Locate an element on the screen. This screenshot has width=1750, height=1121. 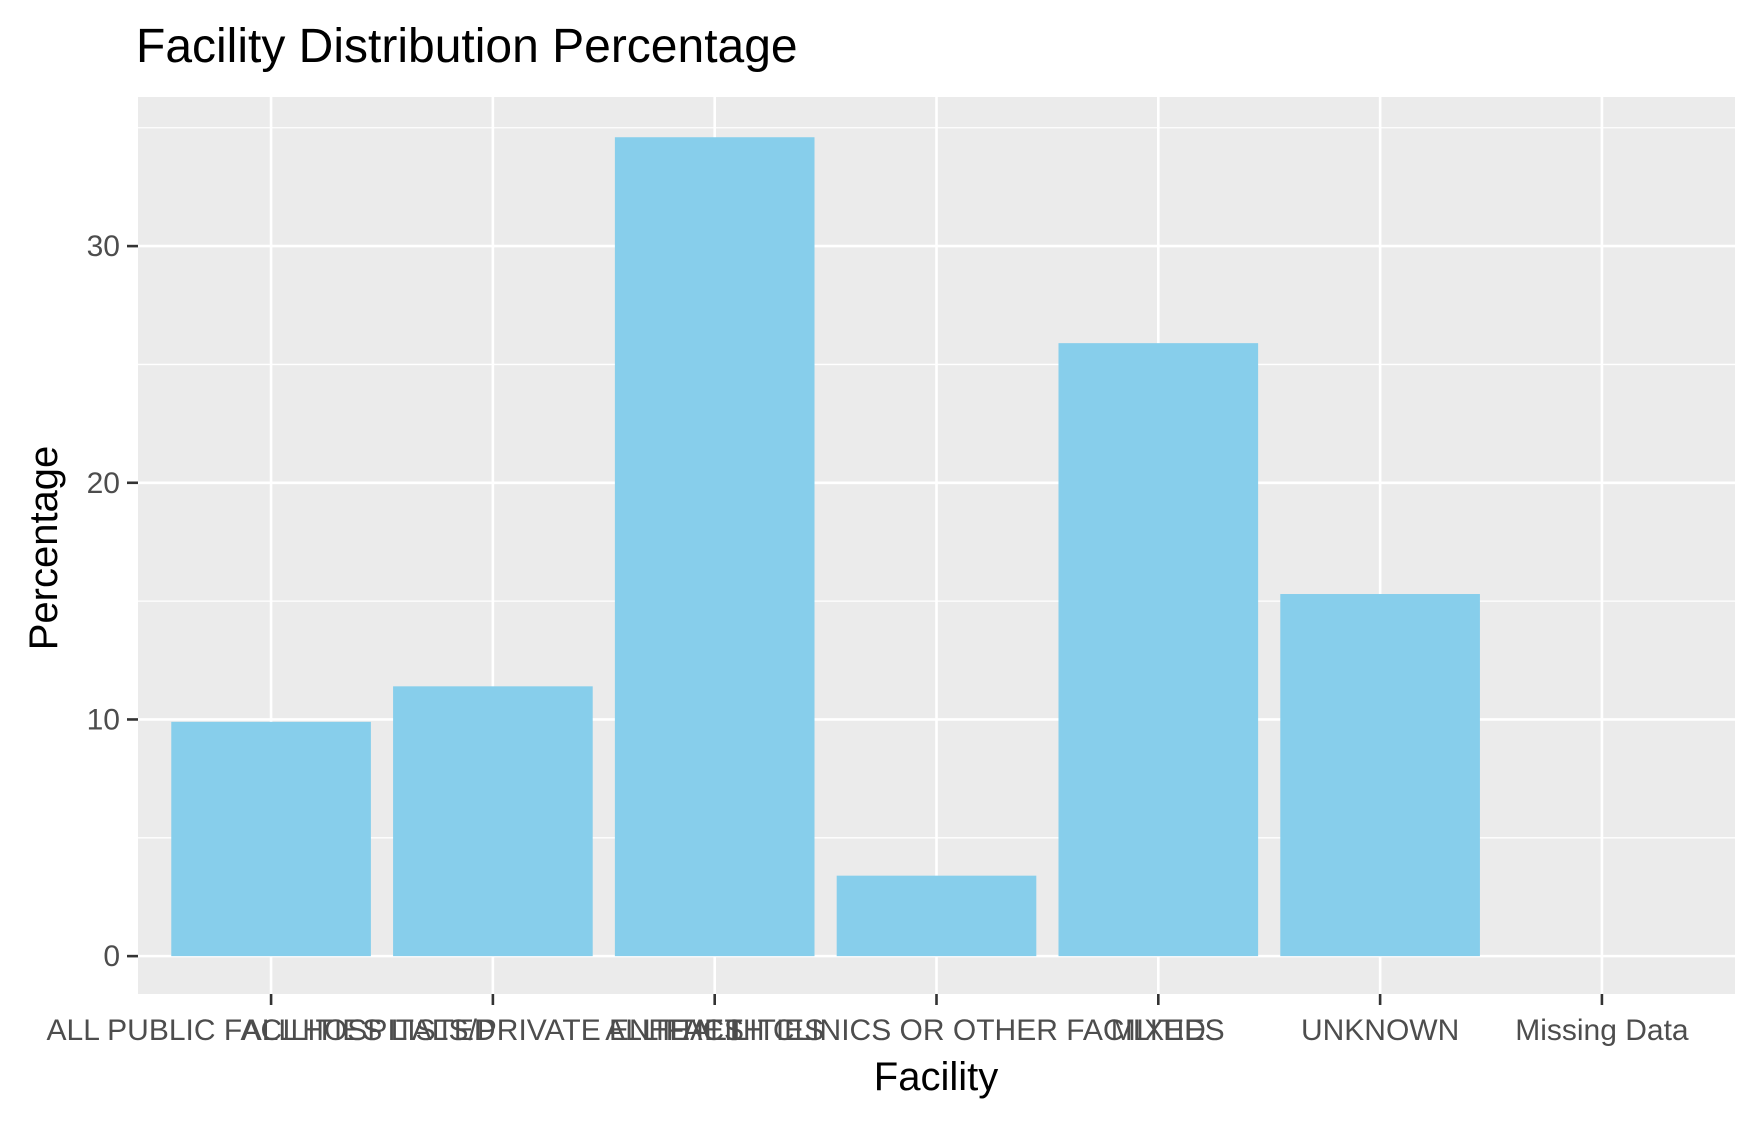
x-tick-label: ALL HOSPITALS/PRIVATE ENTITIES is located at coordinates (493, 1030).